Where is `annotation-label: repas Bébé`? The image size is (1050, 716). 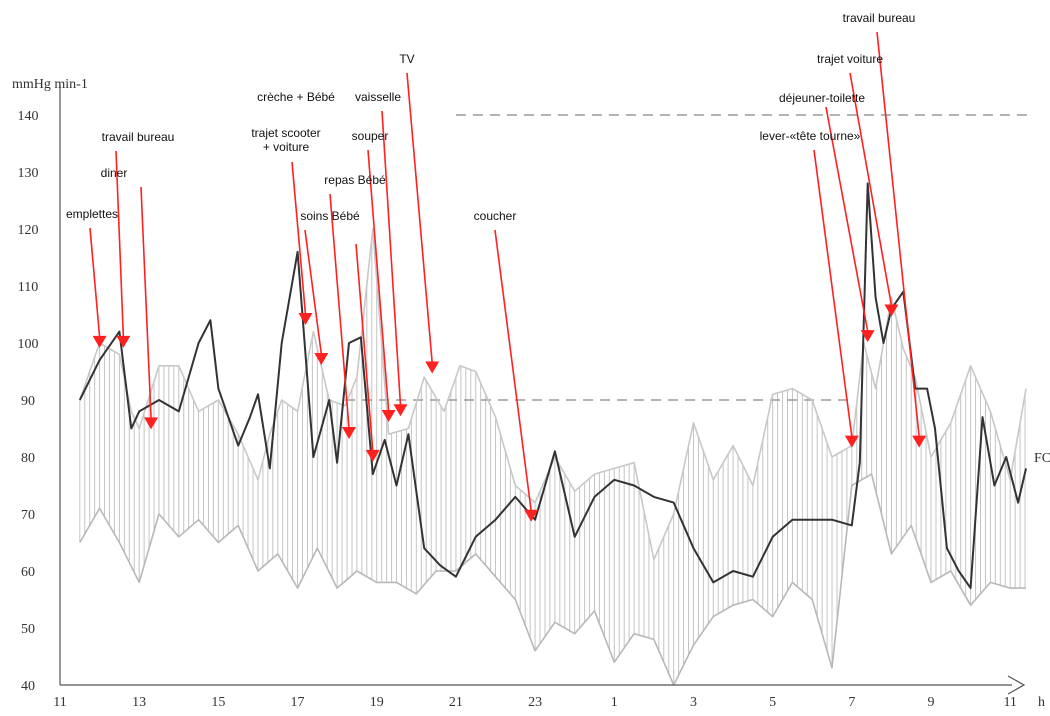
annotation-label: repas Bébé is located at coordinates (355, 180).